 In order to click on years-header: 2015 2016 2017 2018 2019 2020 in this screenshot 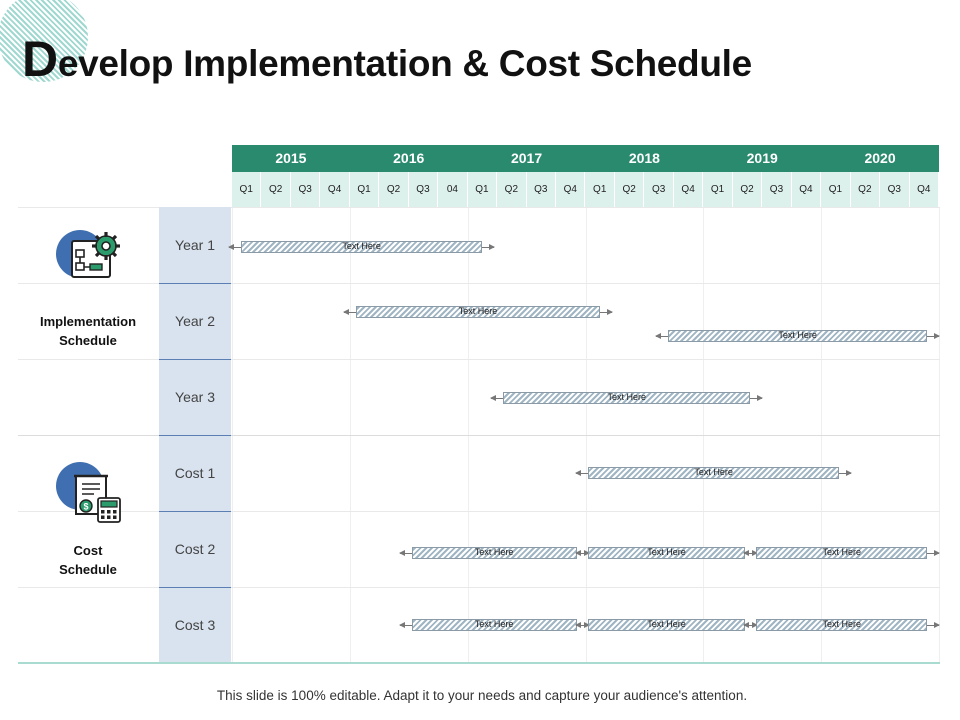, I will do `click(585, 158)`.